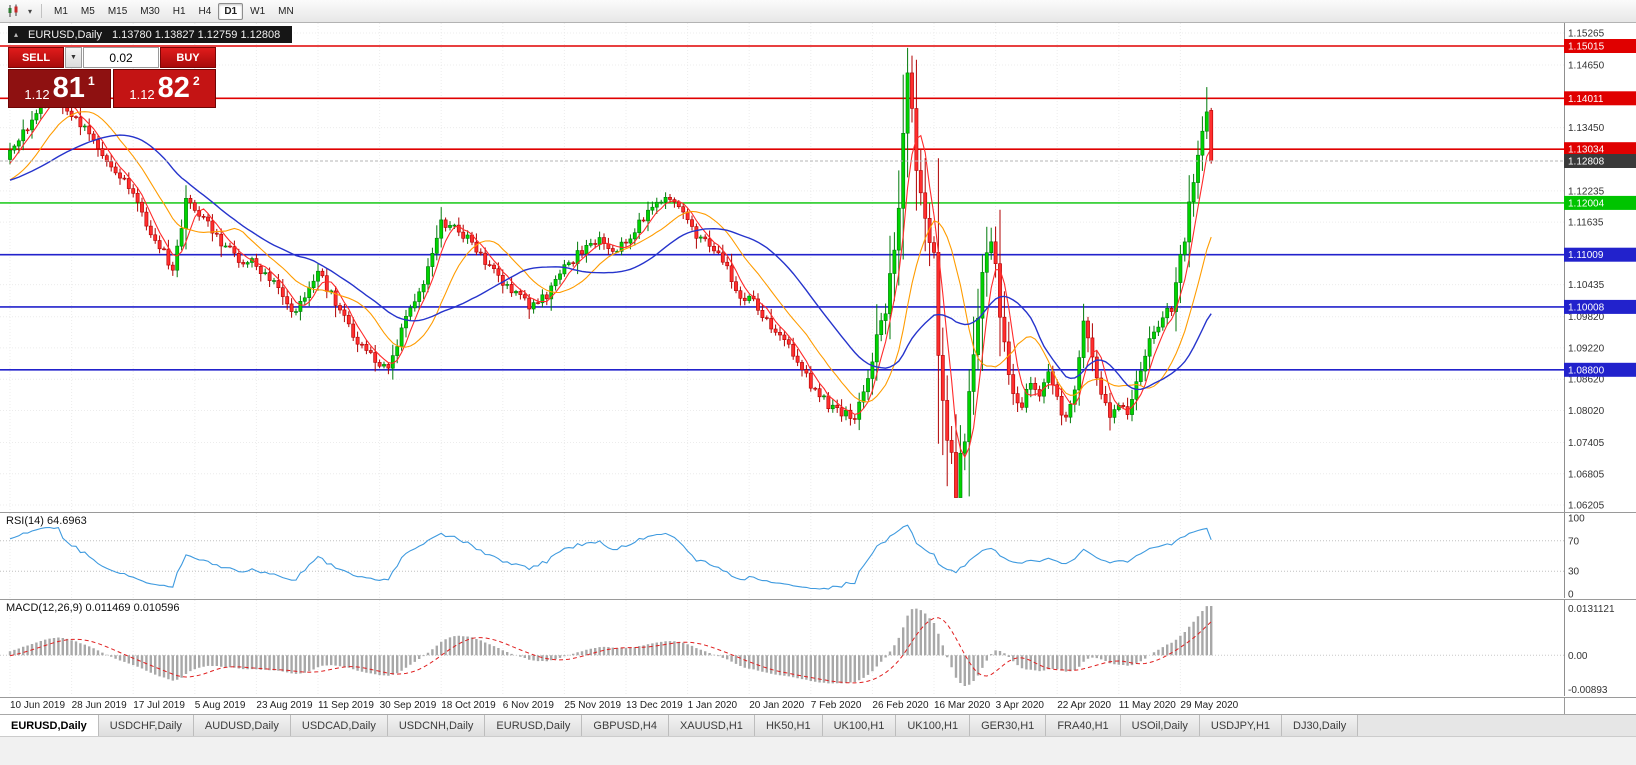  I want to click on sell-button: SELL, so click(36, 57).